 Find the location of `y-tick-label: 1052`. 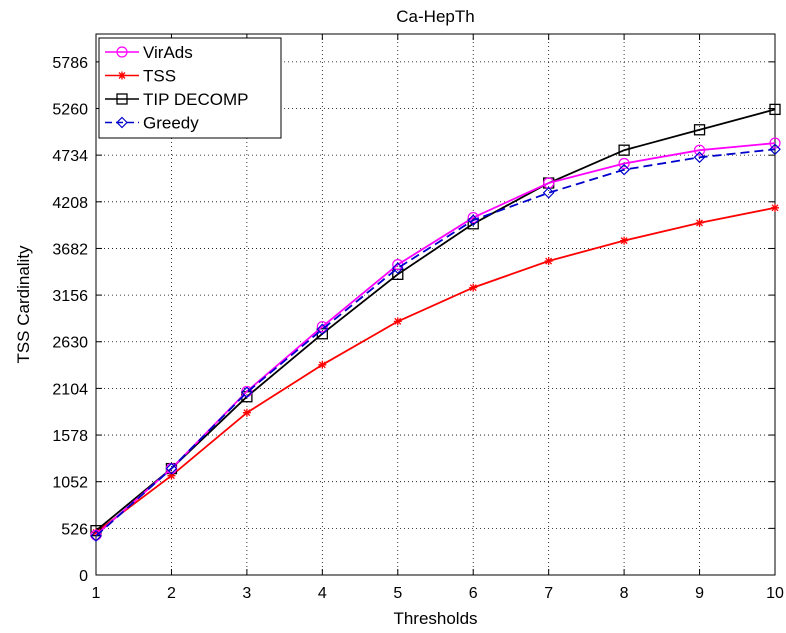

y-tick-label: 1052 is located at coordinates (70, 483).